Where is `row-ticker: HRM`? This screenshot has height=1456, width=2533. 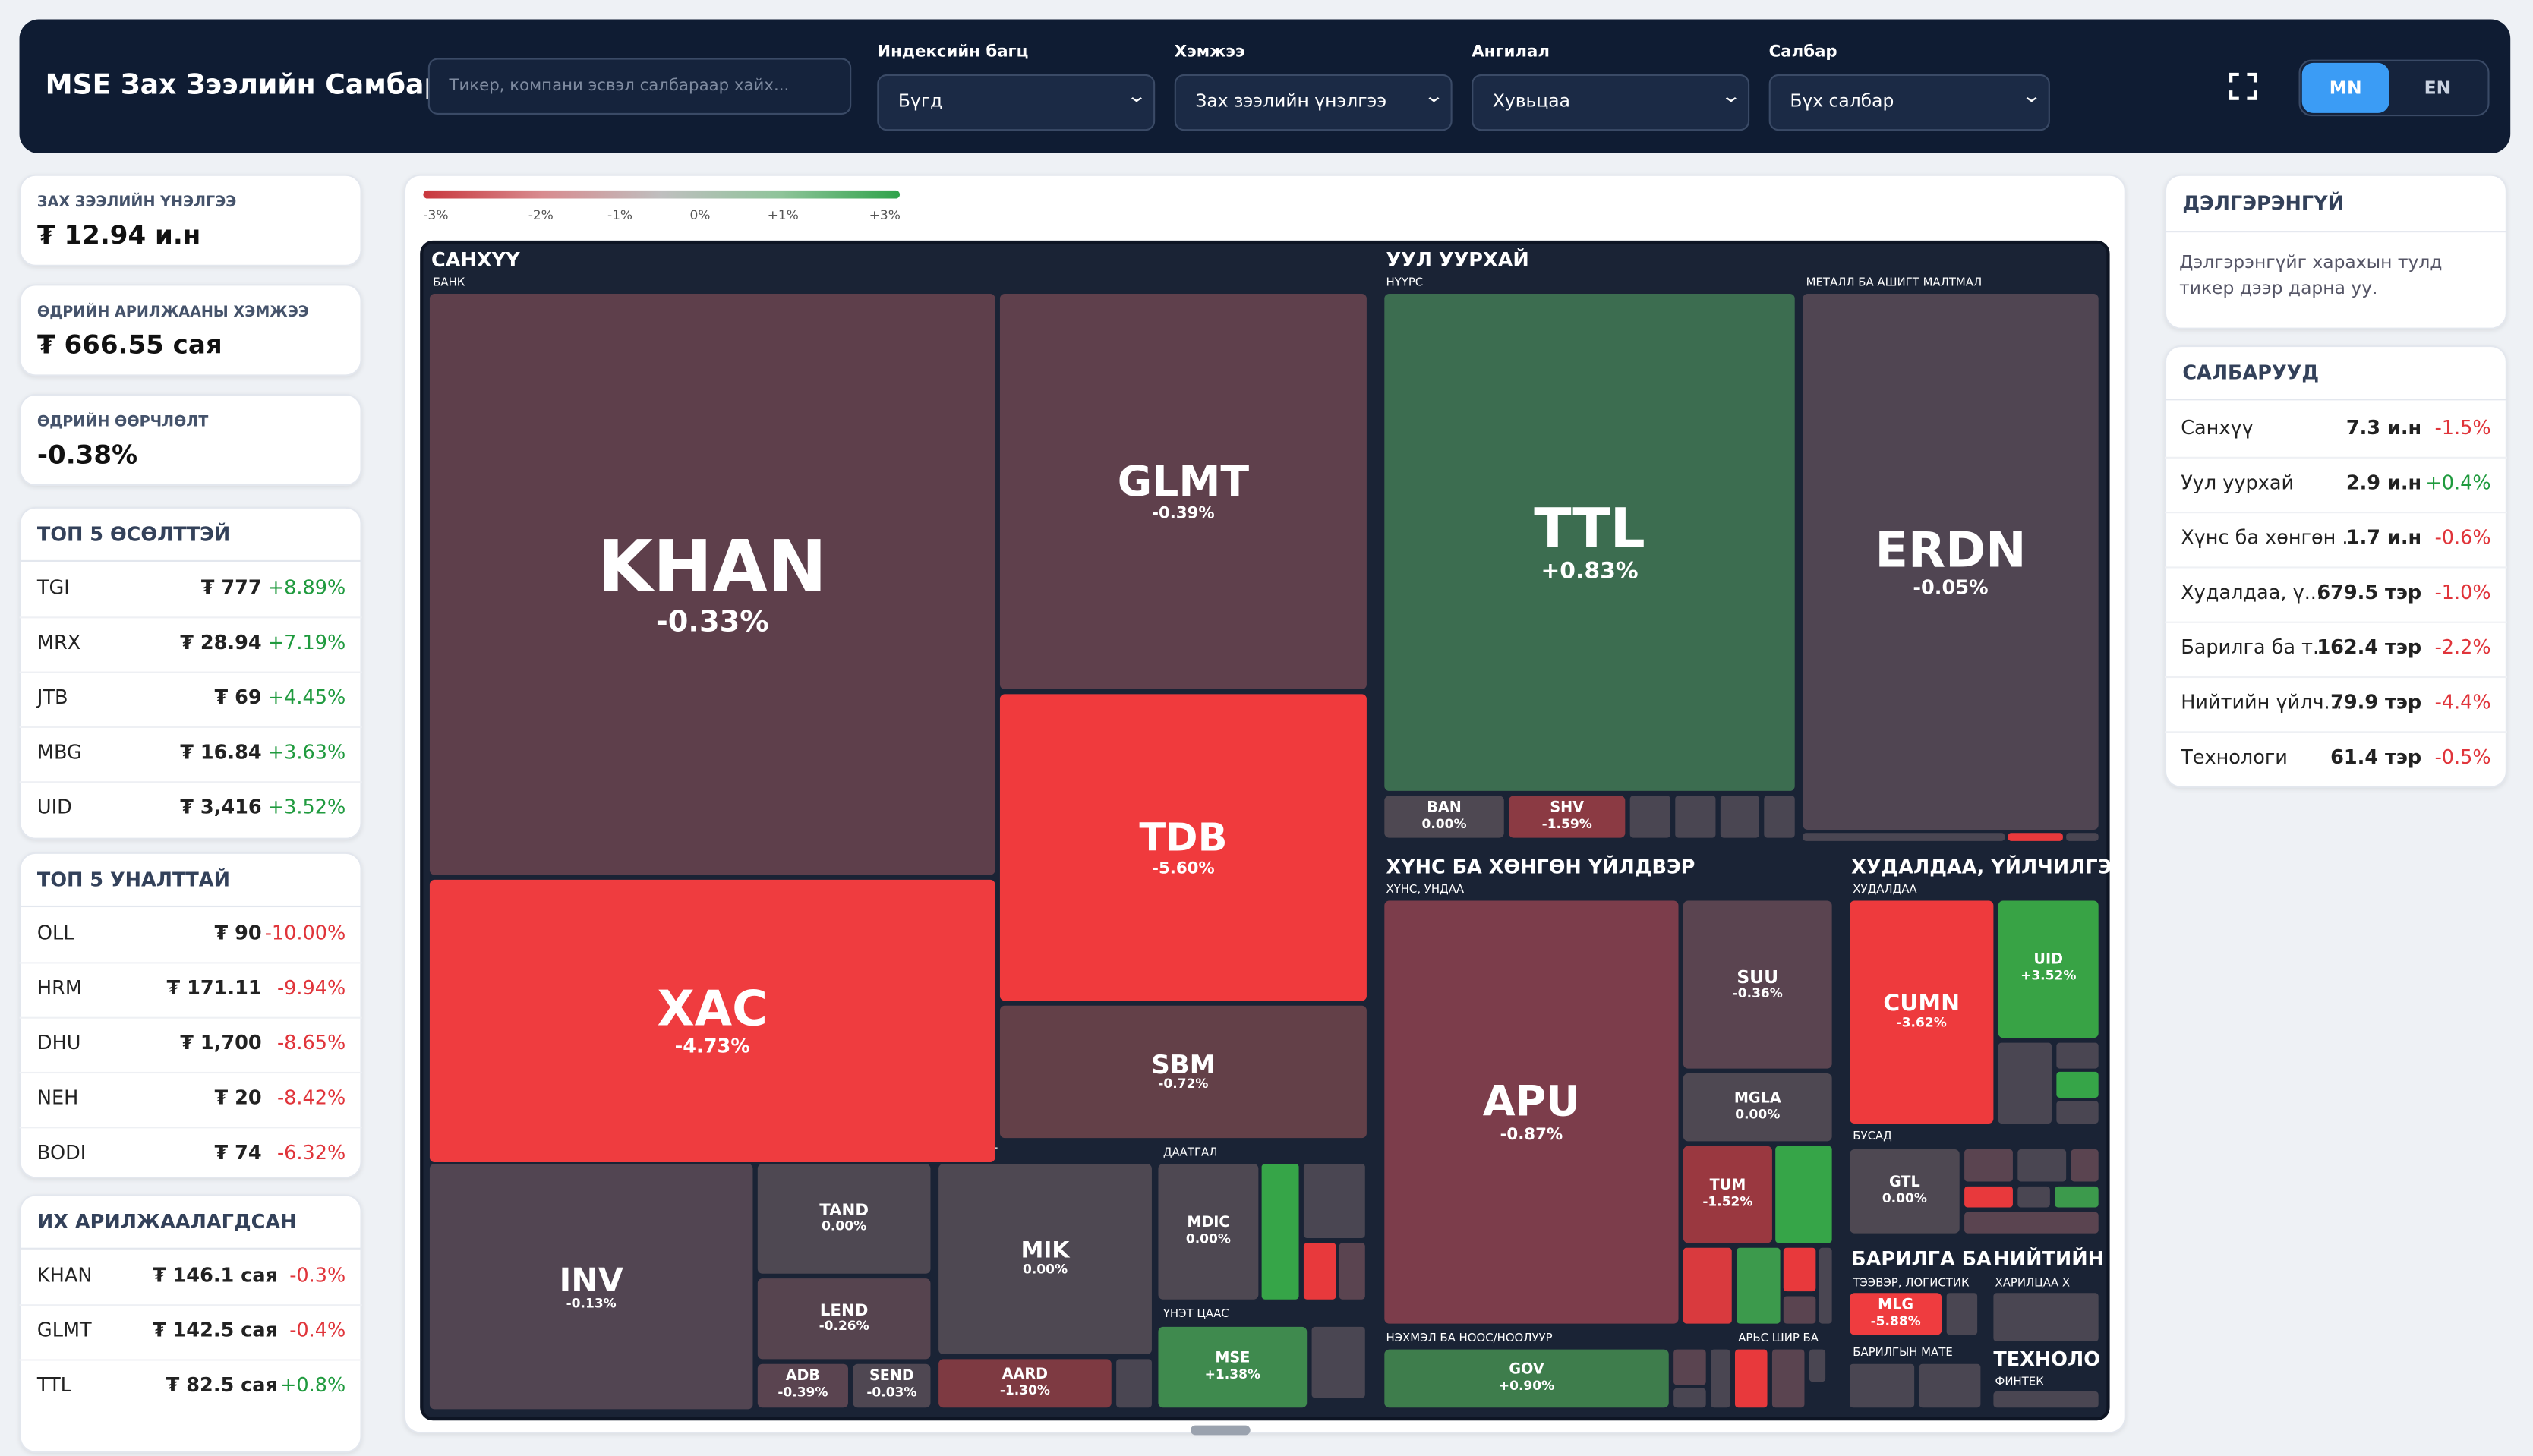 row-ticker: HRM is located at coordinates (59, 988).